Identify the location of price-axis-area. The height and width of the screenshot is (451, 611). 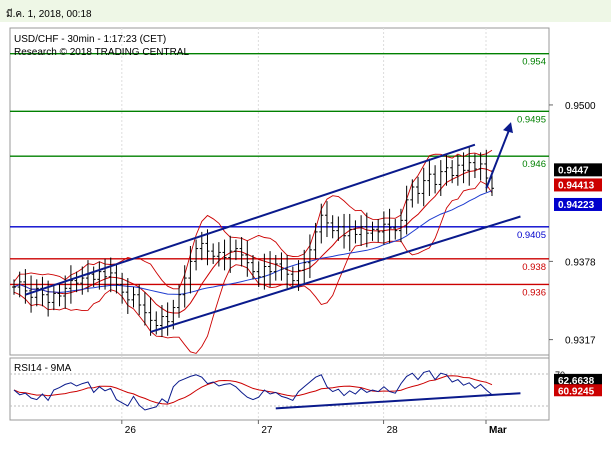
(580, 224).